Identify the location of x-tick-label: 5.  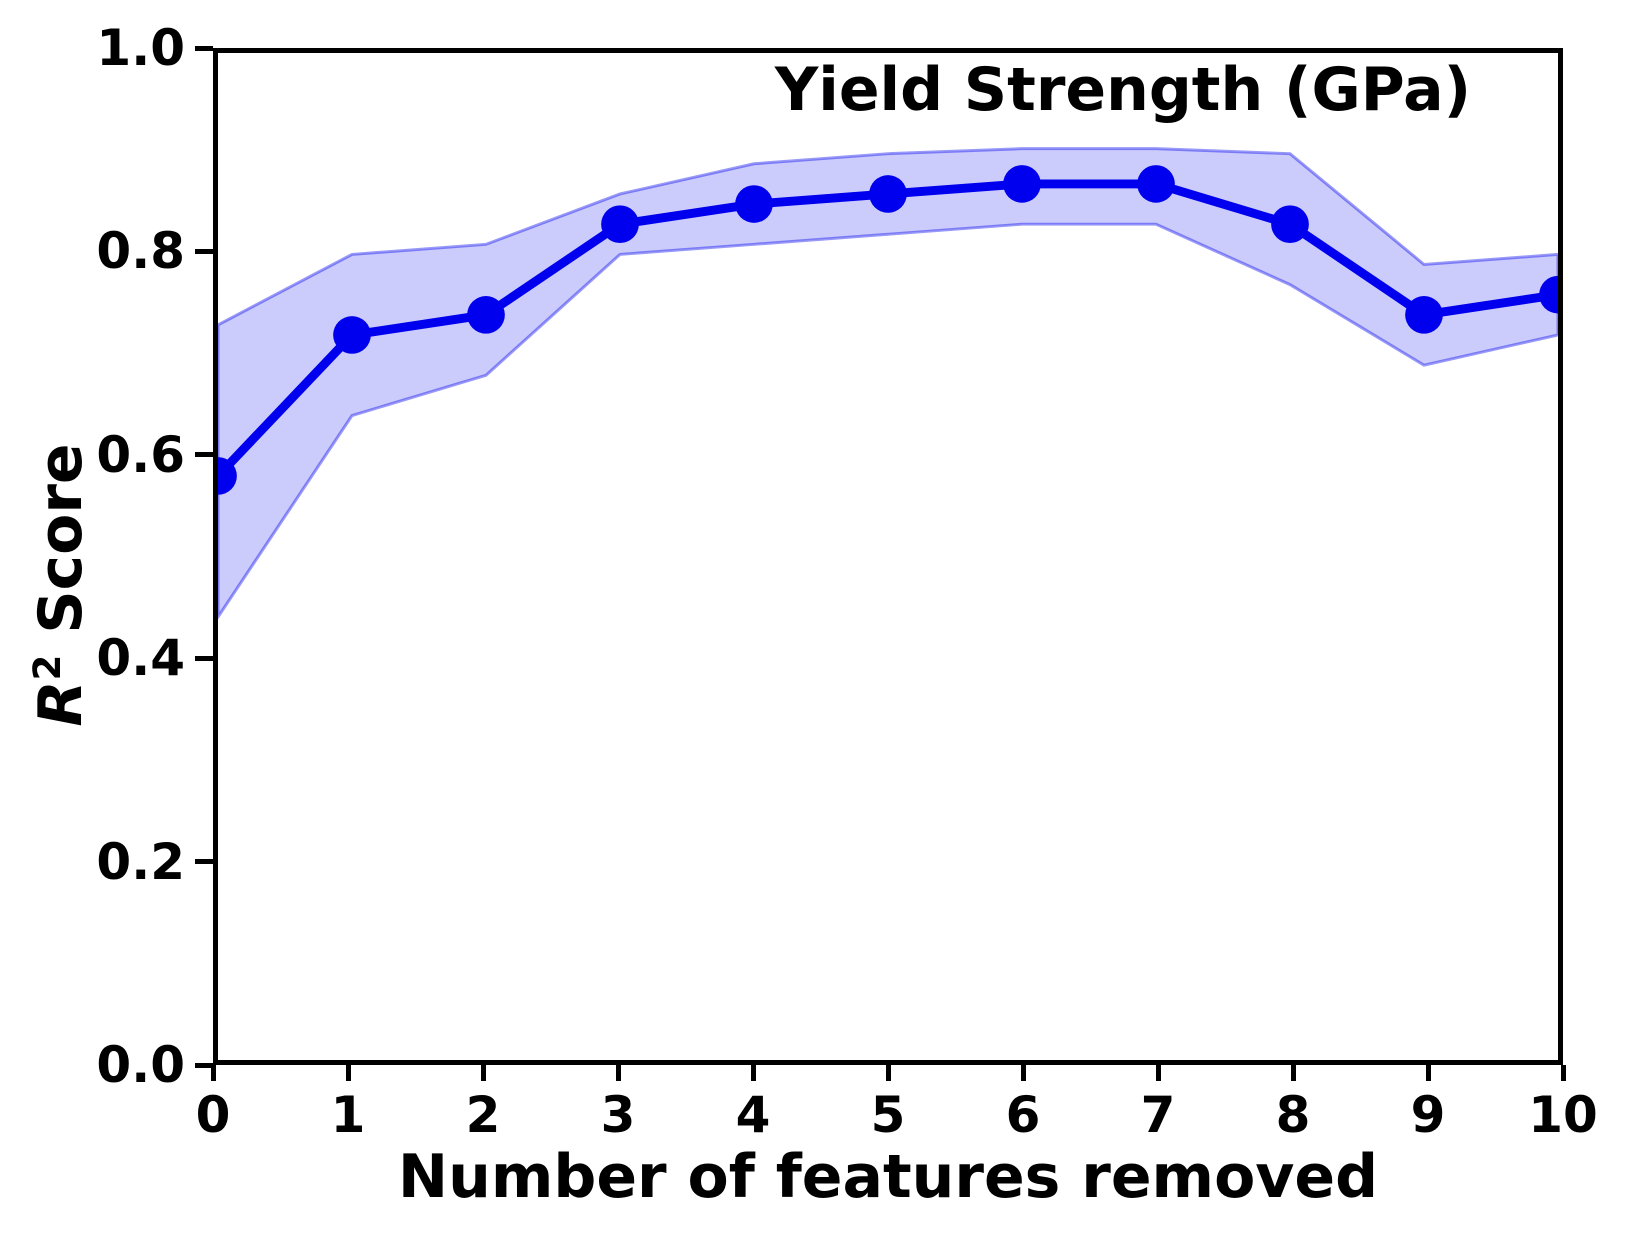
(888, 1115).